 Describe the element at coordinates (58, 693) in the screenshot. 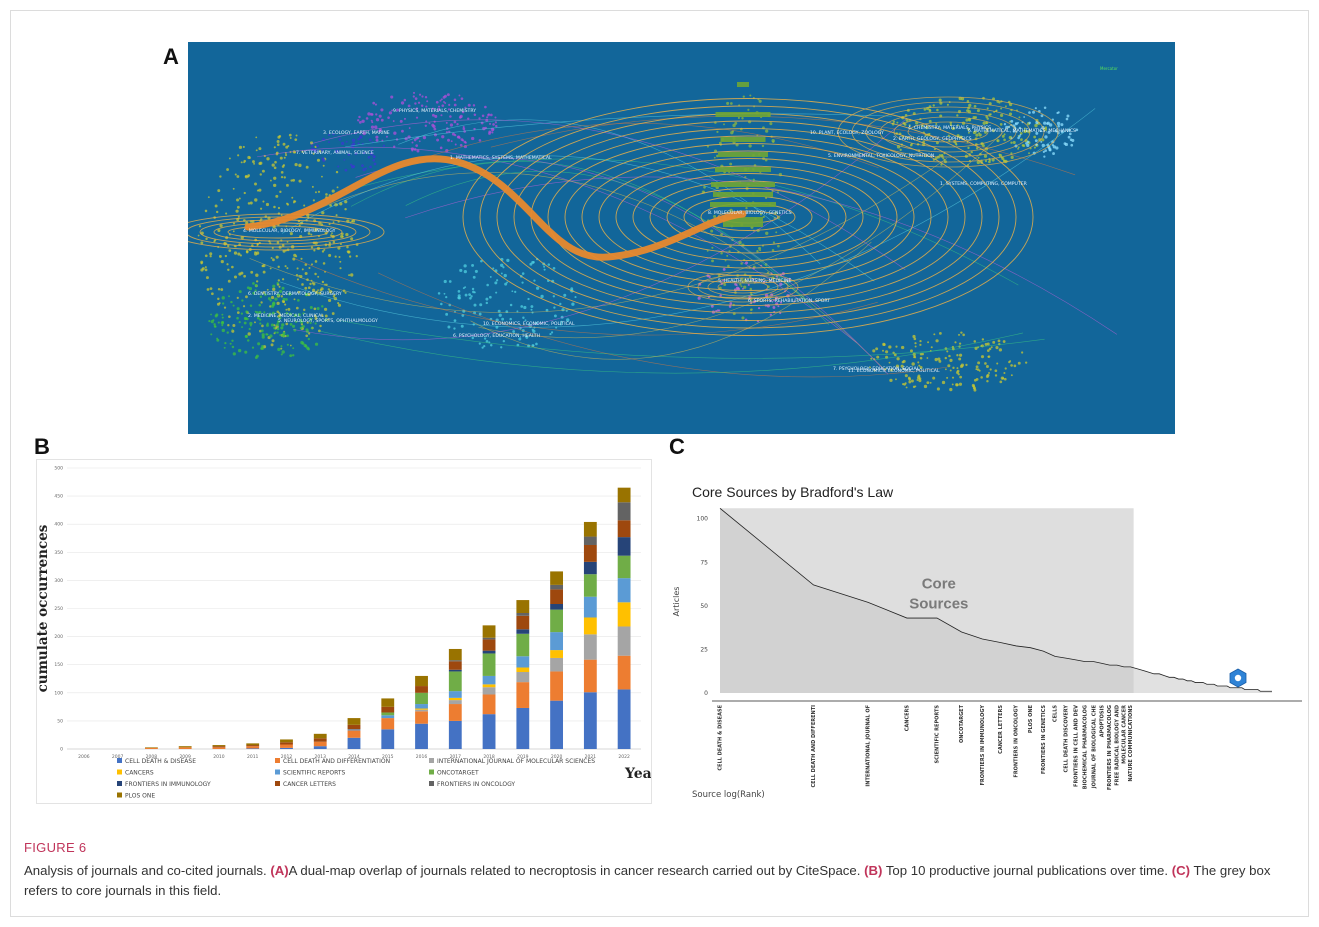

I see `bar-y-tick-label: 100` at that location.